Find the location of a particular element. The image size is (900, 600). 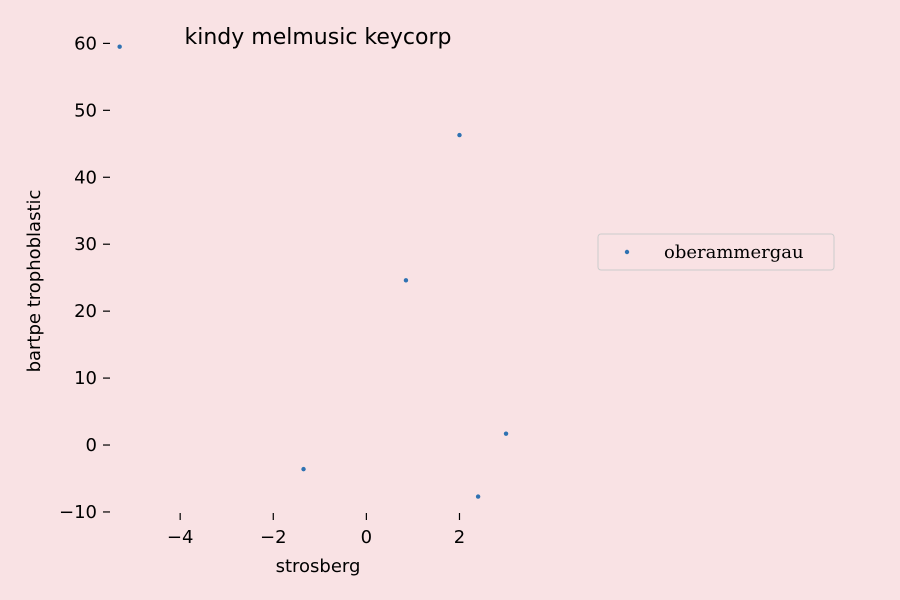

x-tick-label: 0 is located at coordinates (366, 537).